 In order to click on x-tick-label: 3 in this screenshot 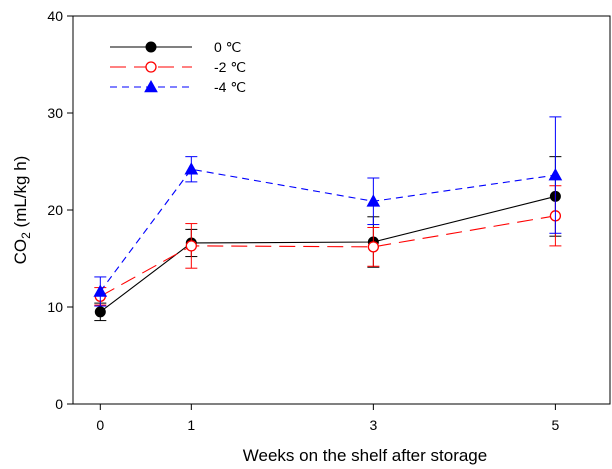, I will do `click(373, 425)`.